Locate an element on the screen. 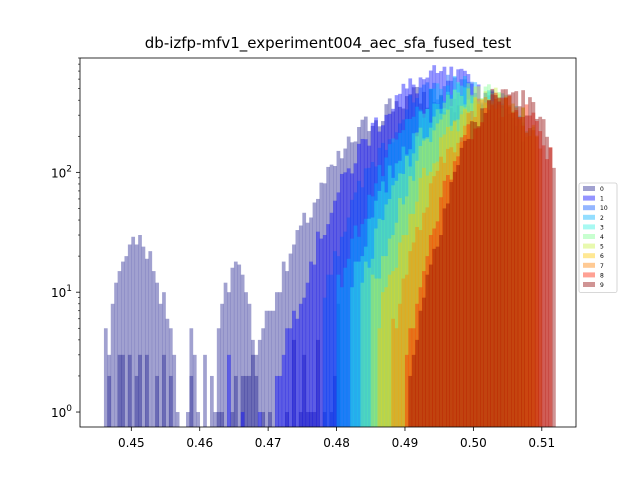 Image resolution: width=640 pixels, height=480 pixels. legend-swatch is located at coordinates (589, 188).